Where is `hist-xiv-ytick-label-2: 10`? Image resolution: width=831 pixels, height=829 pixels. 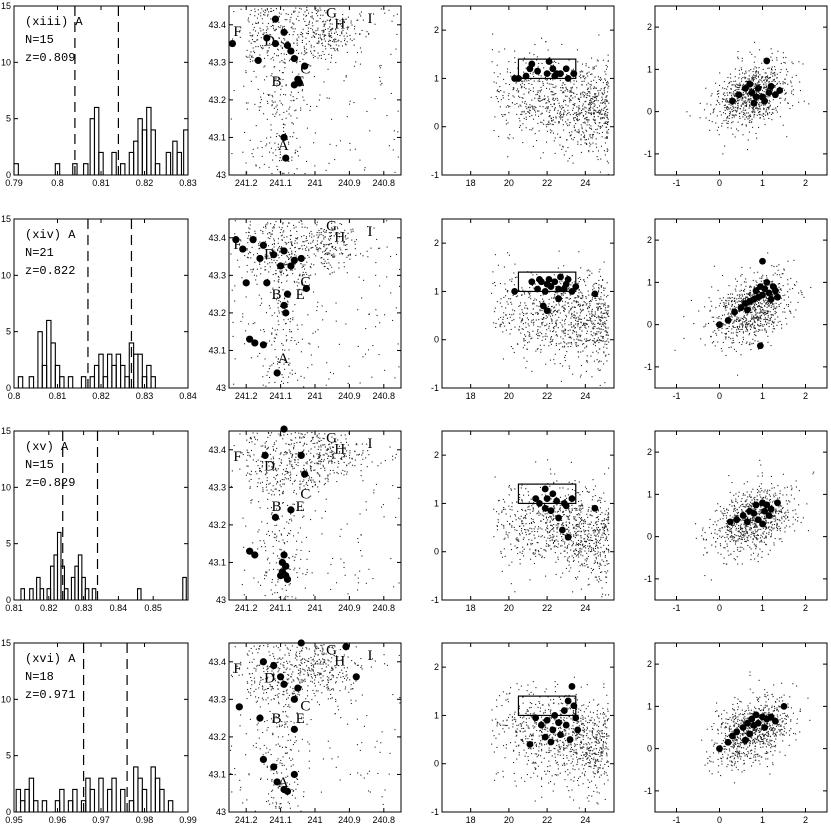
hist-xiv-ytick-label-2: 10 is located at coordinates (6, 275).